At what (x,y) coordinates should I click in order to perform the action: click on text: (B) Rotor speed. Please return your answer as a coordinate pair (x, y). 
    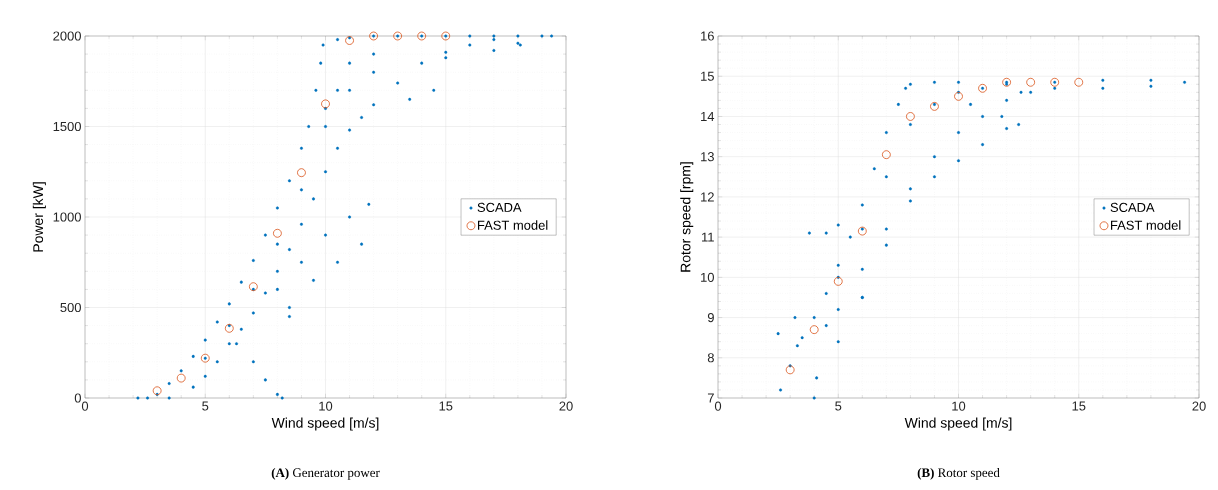
    Looking at the image, I should click on (958, 473).